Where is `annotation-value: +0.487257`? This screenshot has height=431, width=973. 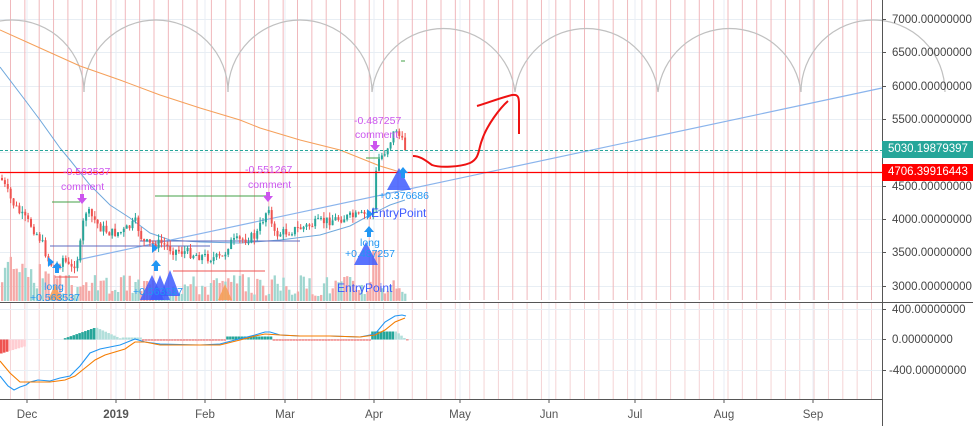 annotation-value: +0.487257 is located at coordinates (370, 254).